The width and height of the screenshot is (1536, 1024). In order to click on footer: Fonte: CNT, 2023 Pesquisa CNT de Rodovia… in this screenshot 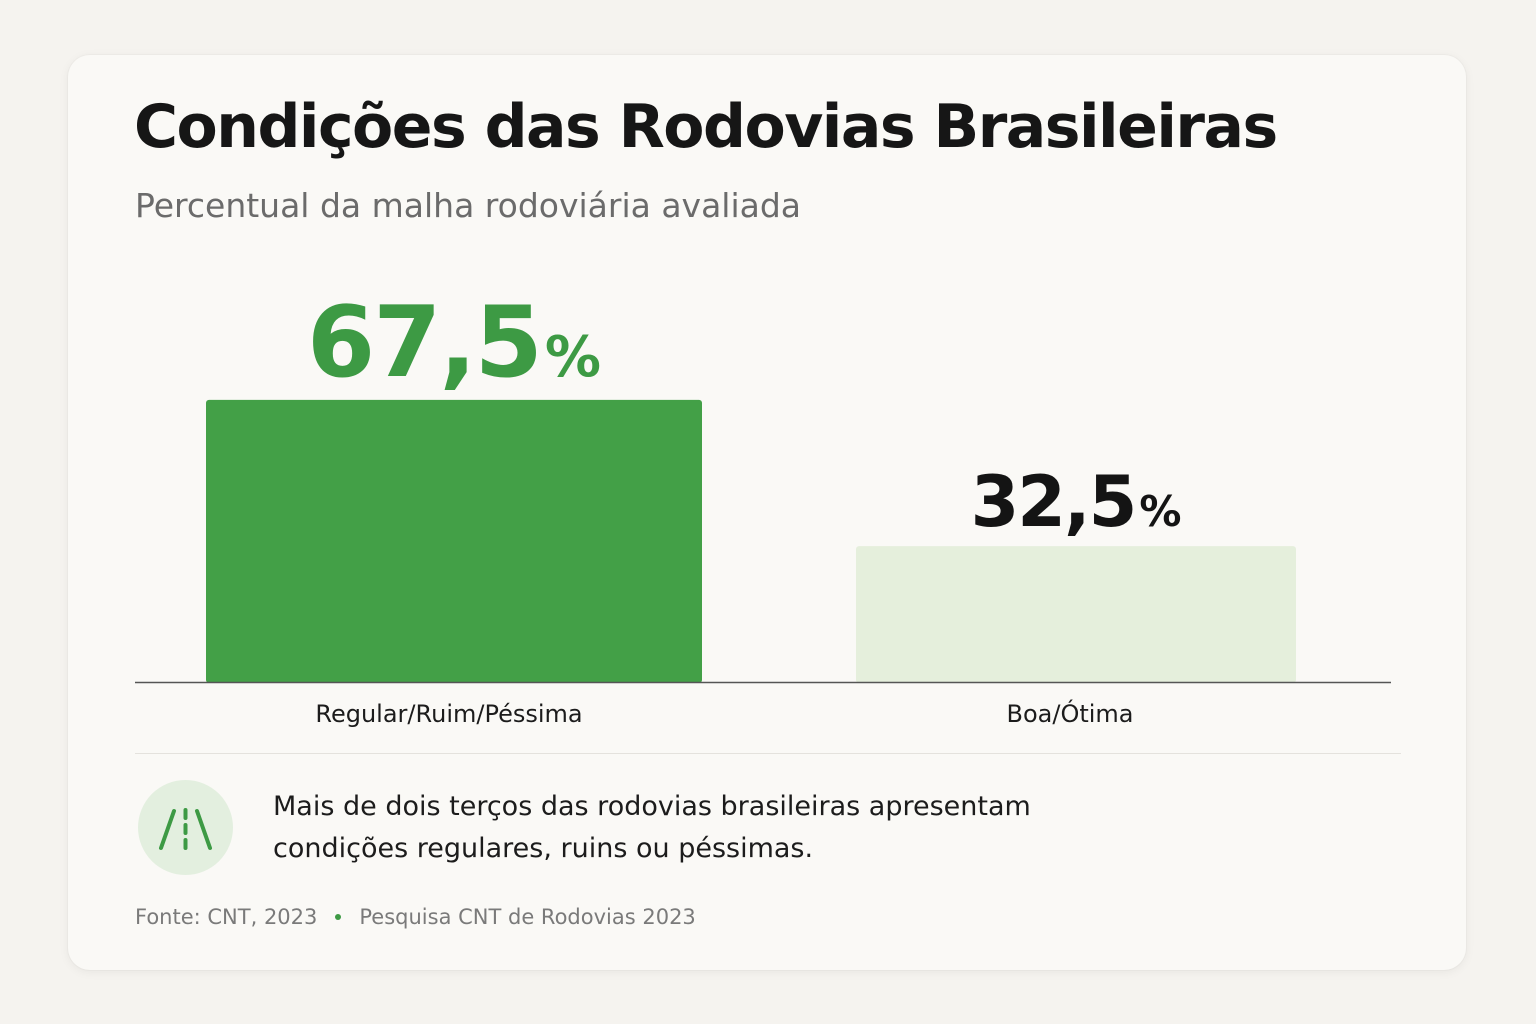, I will do `click(415, 917)`.